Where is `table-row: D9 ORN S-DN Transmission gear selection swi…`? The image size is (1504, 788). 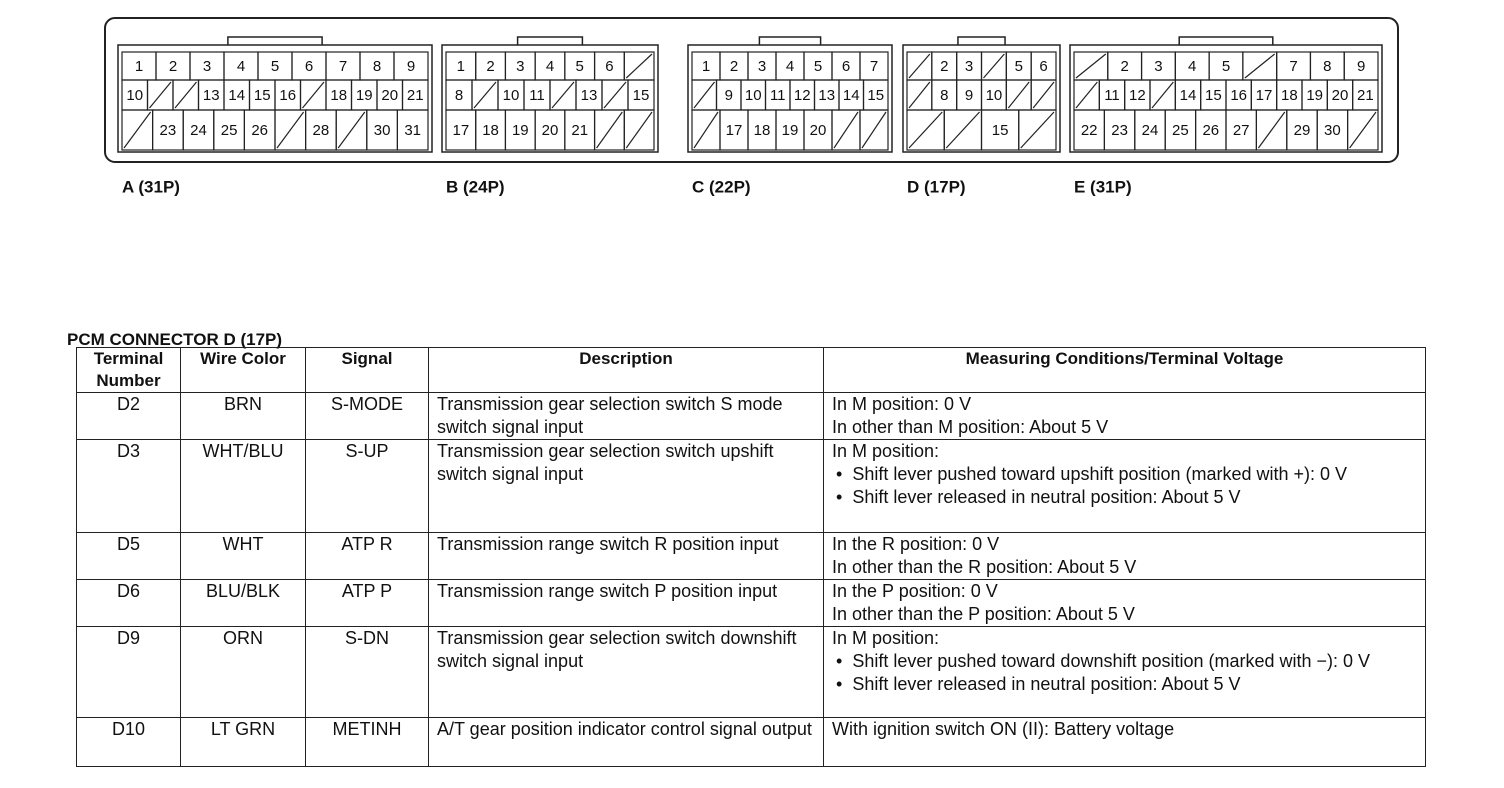 table-row: D9 ORN S-DN Transmission gear selection swi… is located at coordinates (751, 672).